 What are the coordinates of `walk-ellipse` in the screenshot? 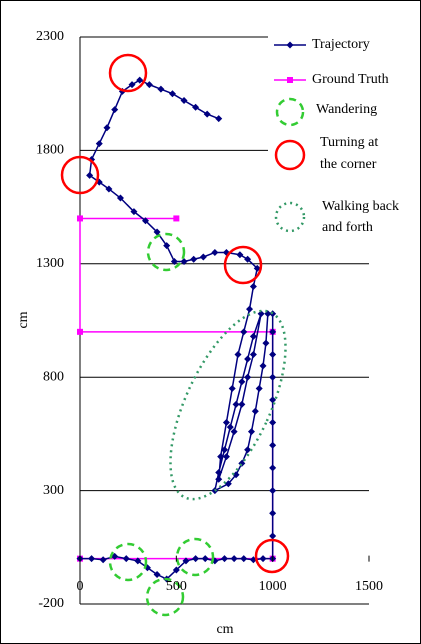 It's located at (228, 405).